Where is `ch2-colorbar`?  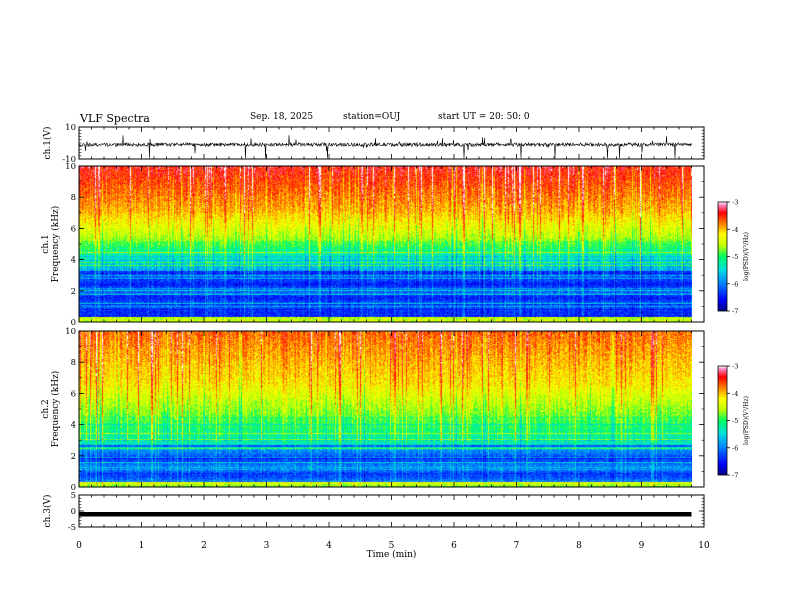 ch2-colorbar is located at coordinates (722, 420).